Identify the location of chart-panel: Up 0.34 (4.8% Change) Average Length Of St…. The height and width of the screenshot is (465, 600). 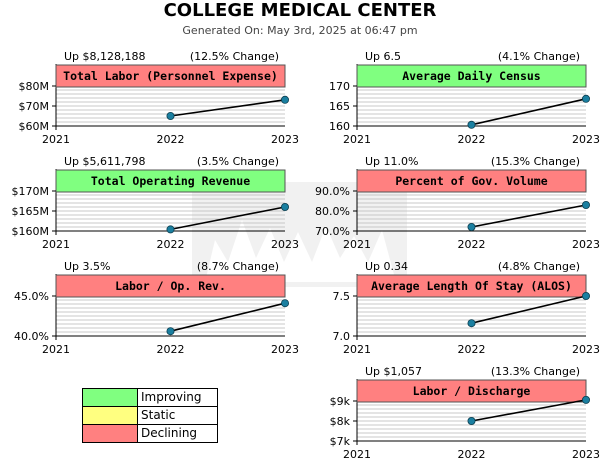
(466, 308).